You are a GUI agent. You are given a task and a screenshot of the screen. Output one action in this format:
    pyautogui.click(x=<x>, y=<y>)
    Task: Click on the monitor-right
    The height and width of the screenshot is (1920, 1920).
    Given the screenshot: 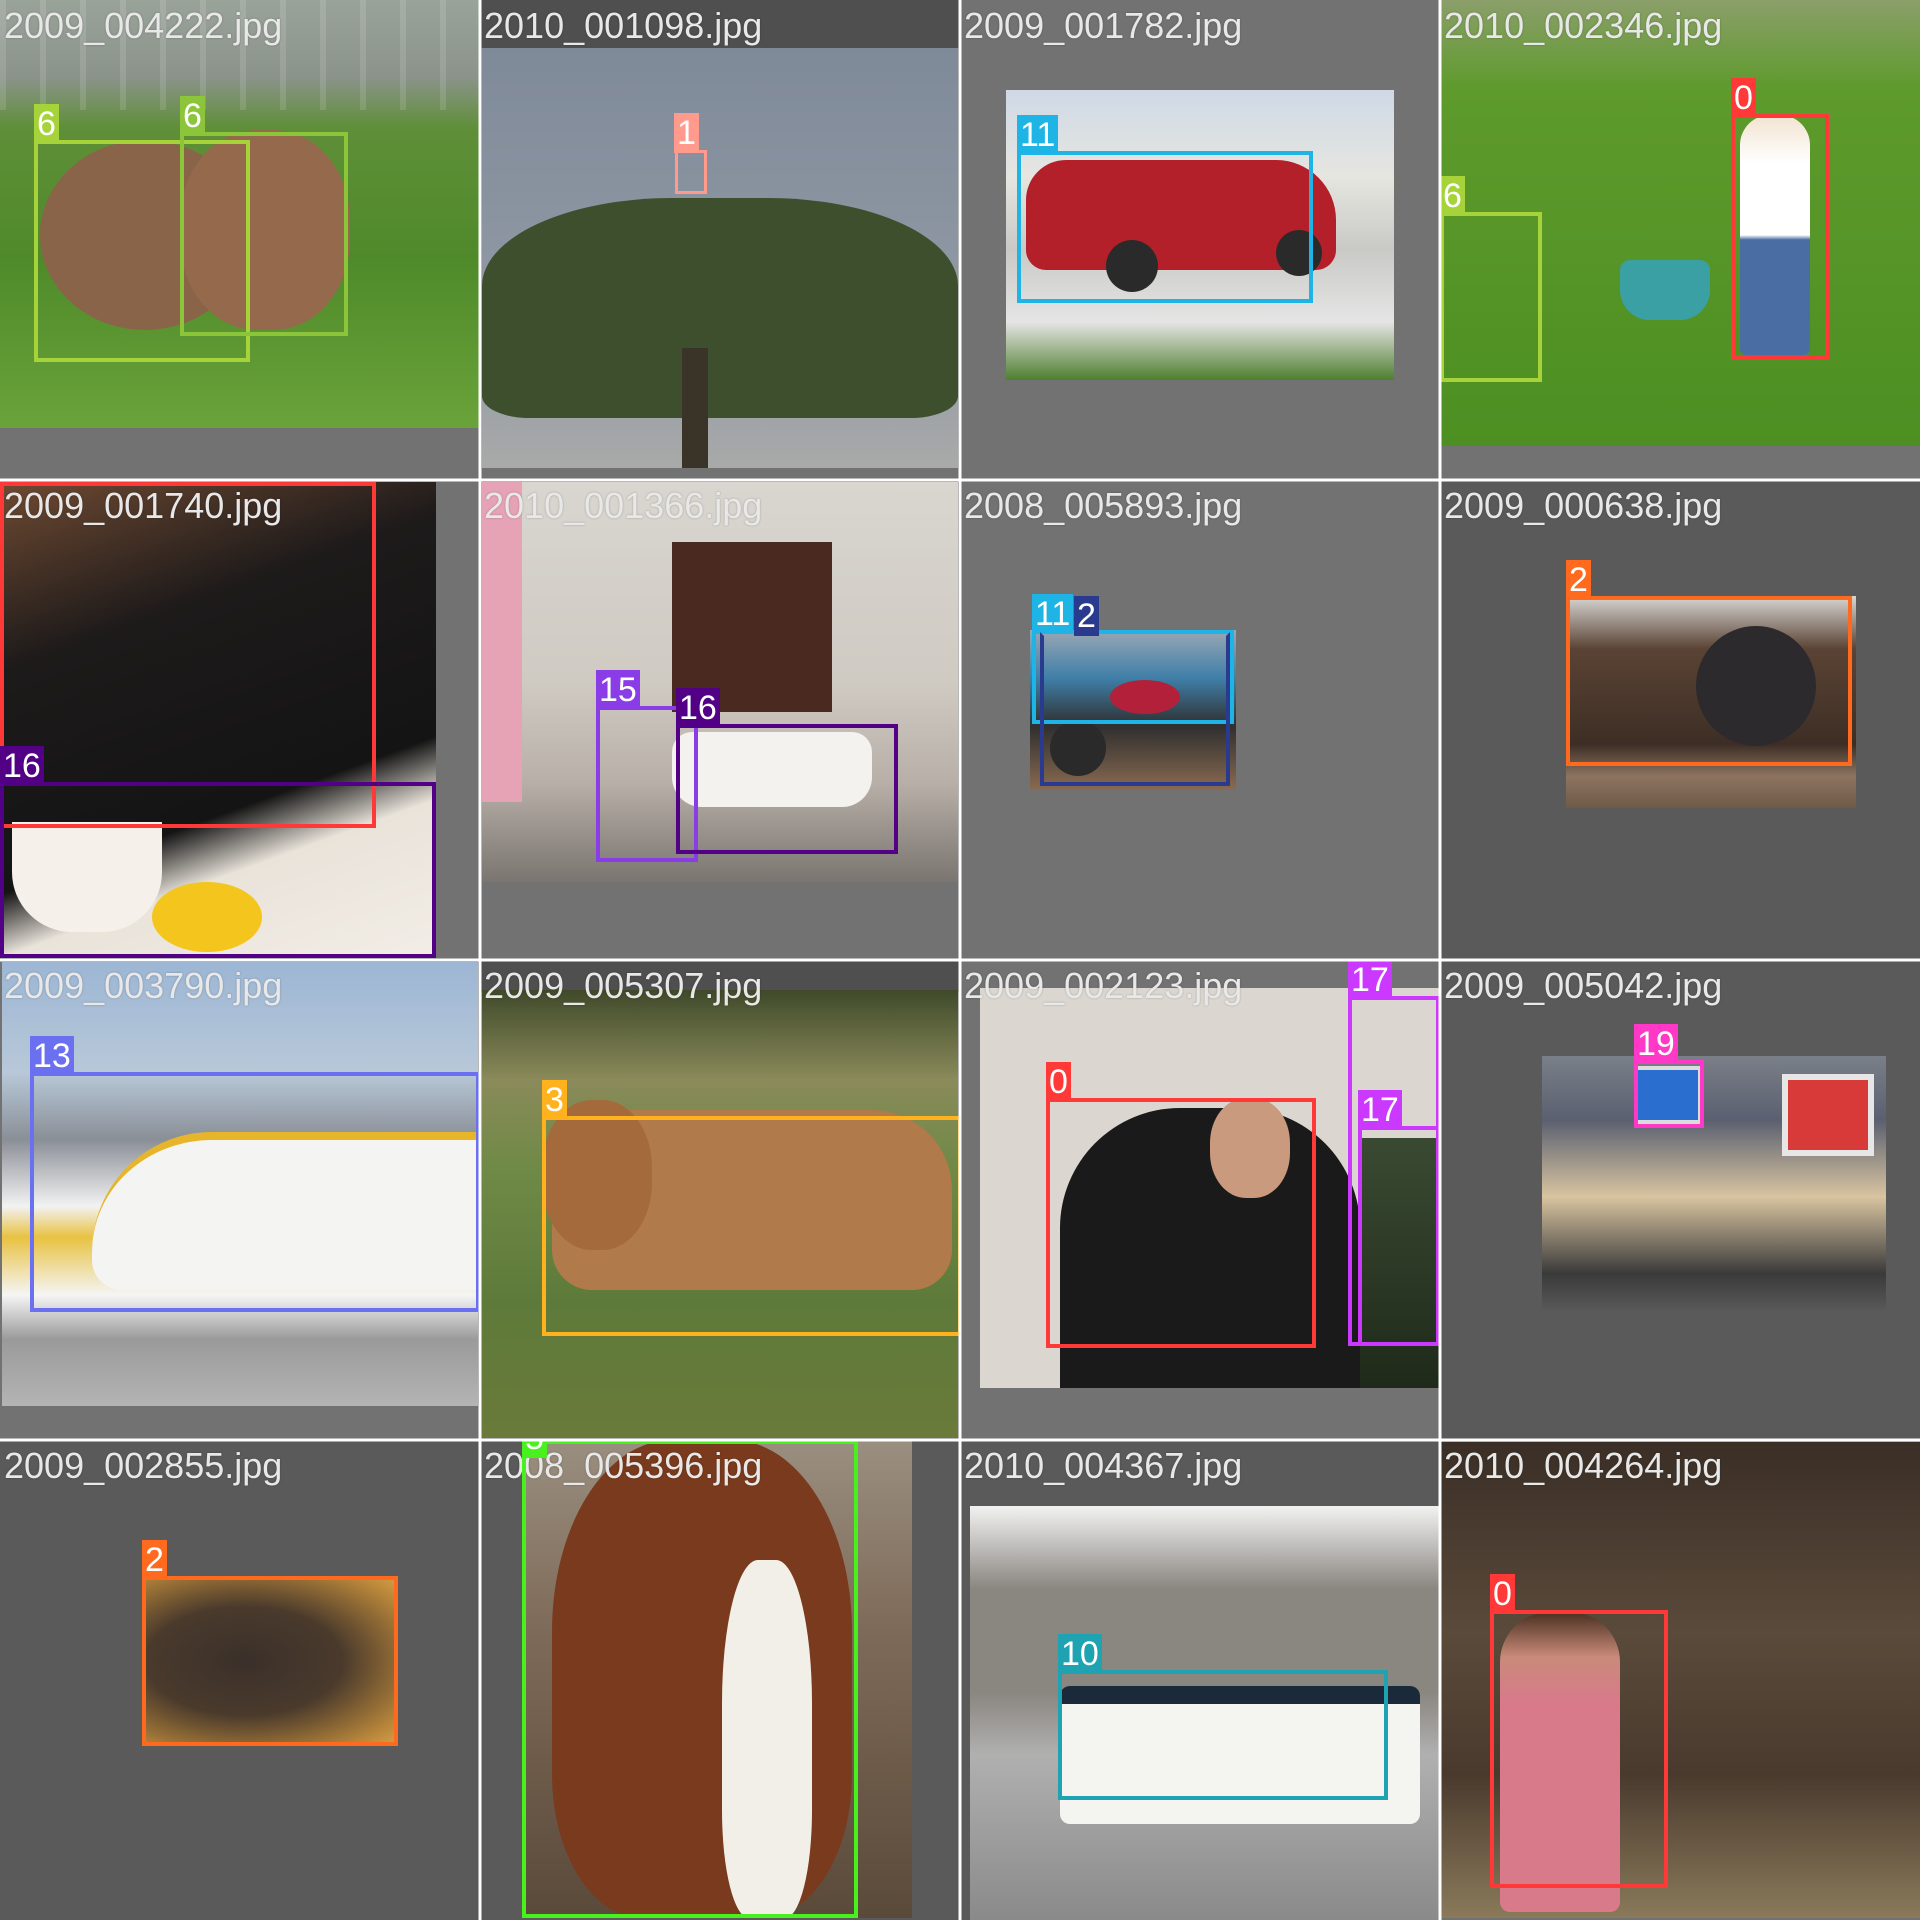 What is the action you would take?
    pyautogui.click(x=1828, y=1115)
    